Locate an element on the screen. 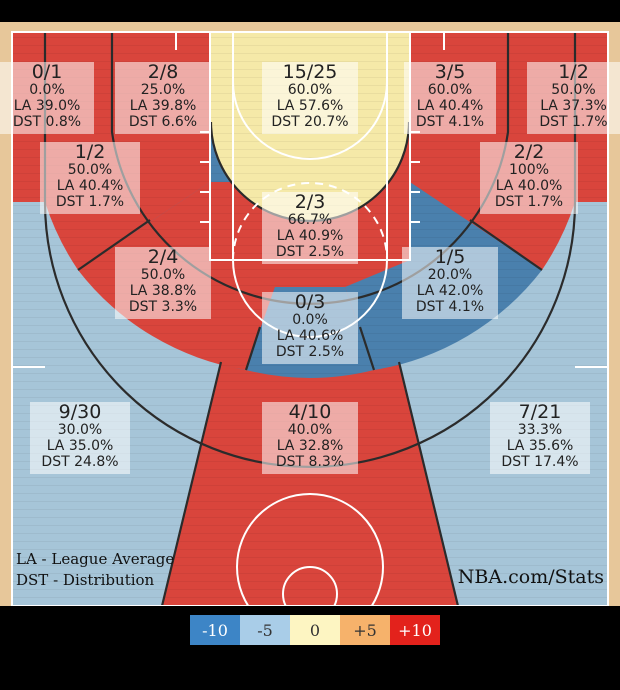  zone-label-right-above-break-three: 7/21 33.3% LA 35.6% DST 17.4% is located at coordinates (540, 437).